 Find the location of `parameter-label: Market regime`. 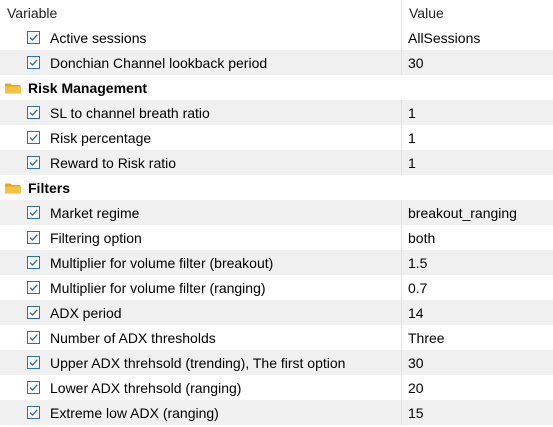

parameter-label: Market regime is located at coordinates (95, 212).